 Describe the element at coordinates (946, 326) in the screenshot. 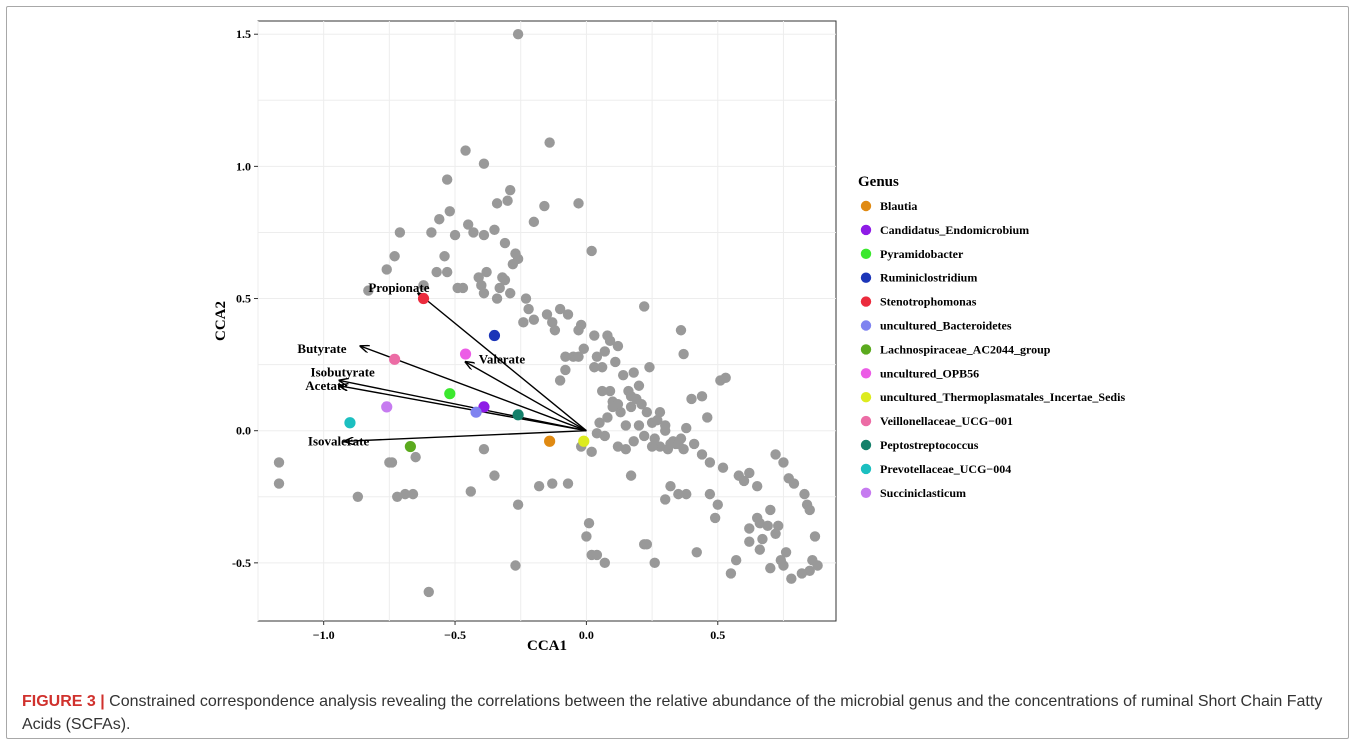

I see `legend-label: uncultured_Bacteroidetes` at that location.